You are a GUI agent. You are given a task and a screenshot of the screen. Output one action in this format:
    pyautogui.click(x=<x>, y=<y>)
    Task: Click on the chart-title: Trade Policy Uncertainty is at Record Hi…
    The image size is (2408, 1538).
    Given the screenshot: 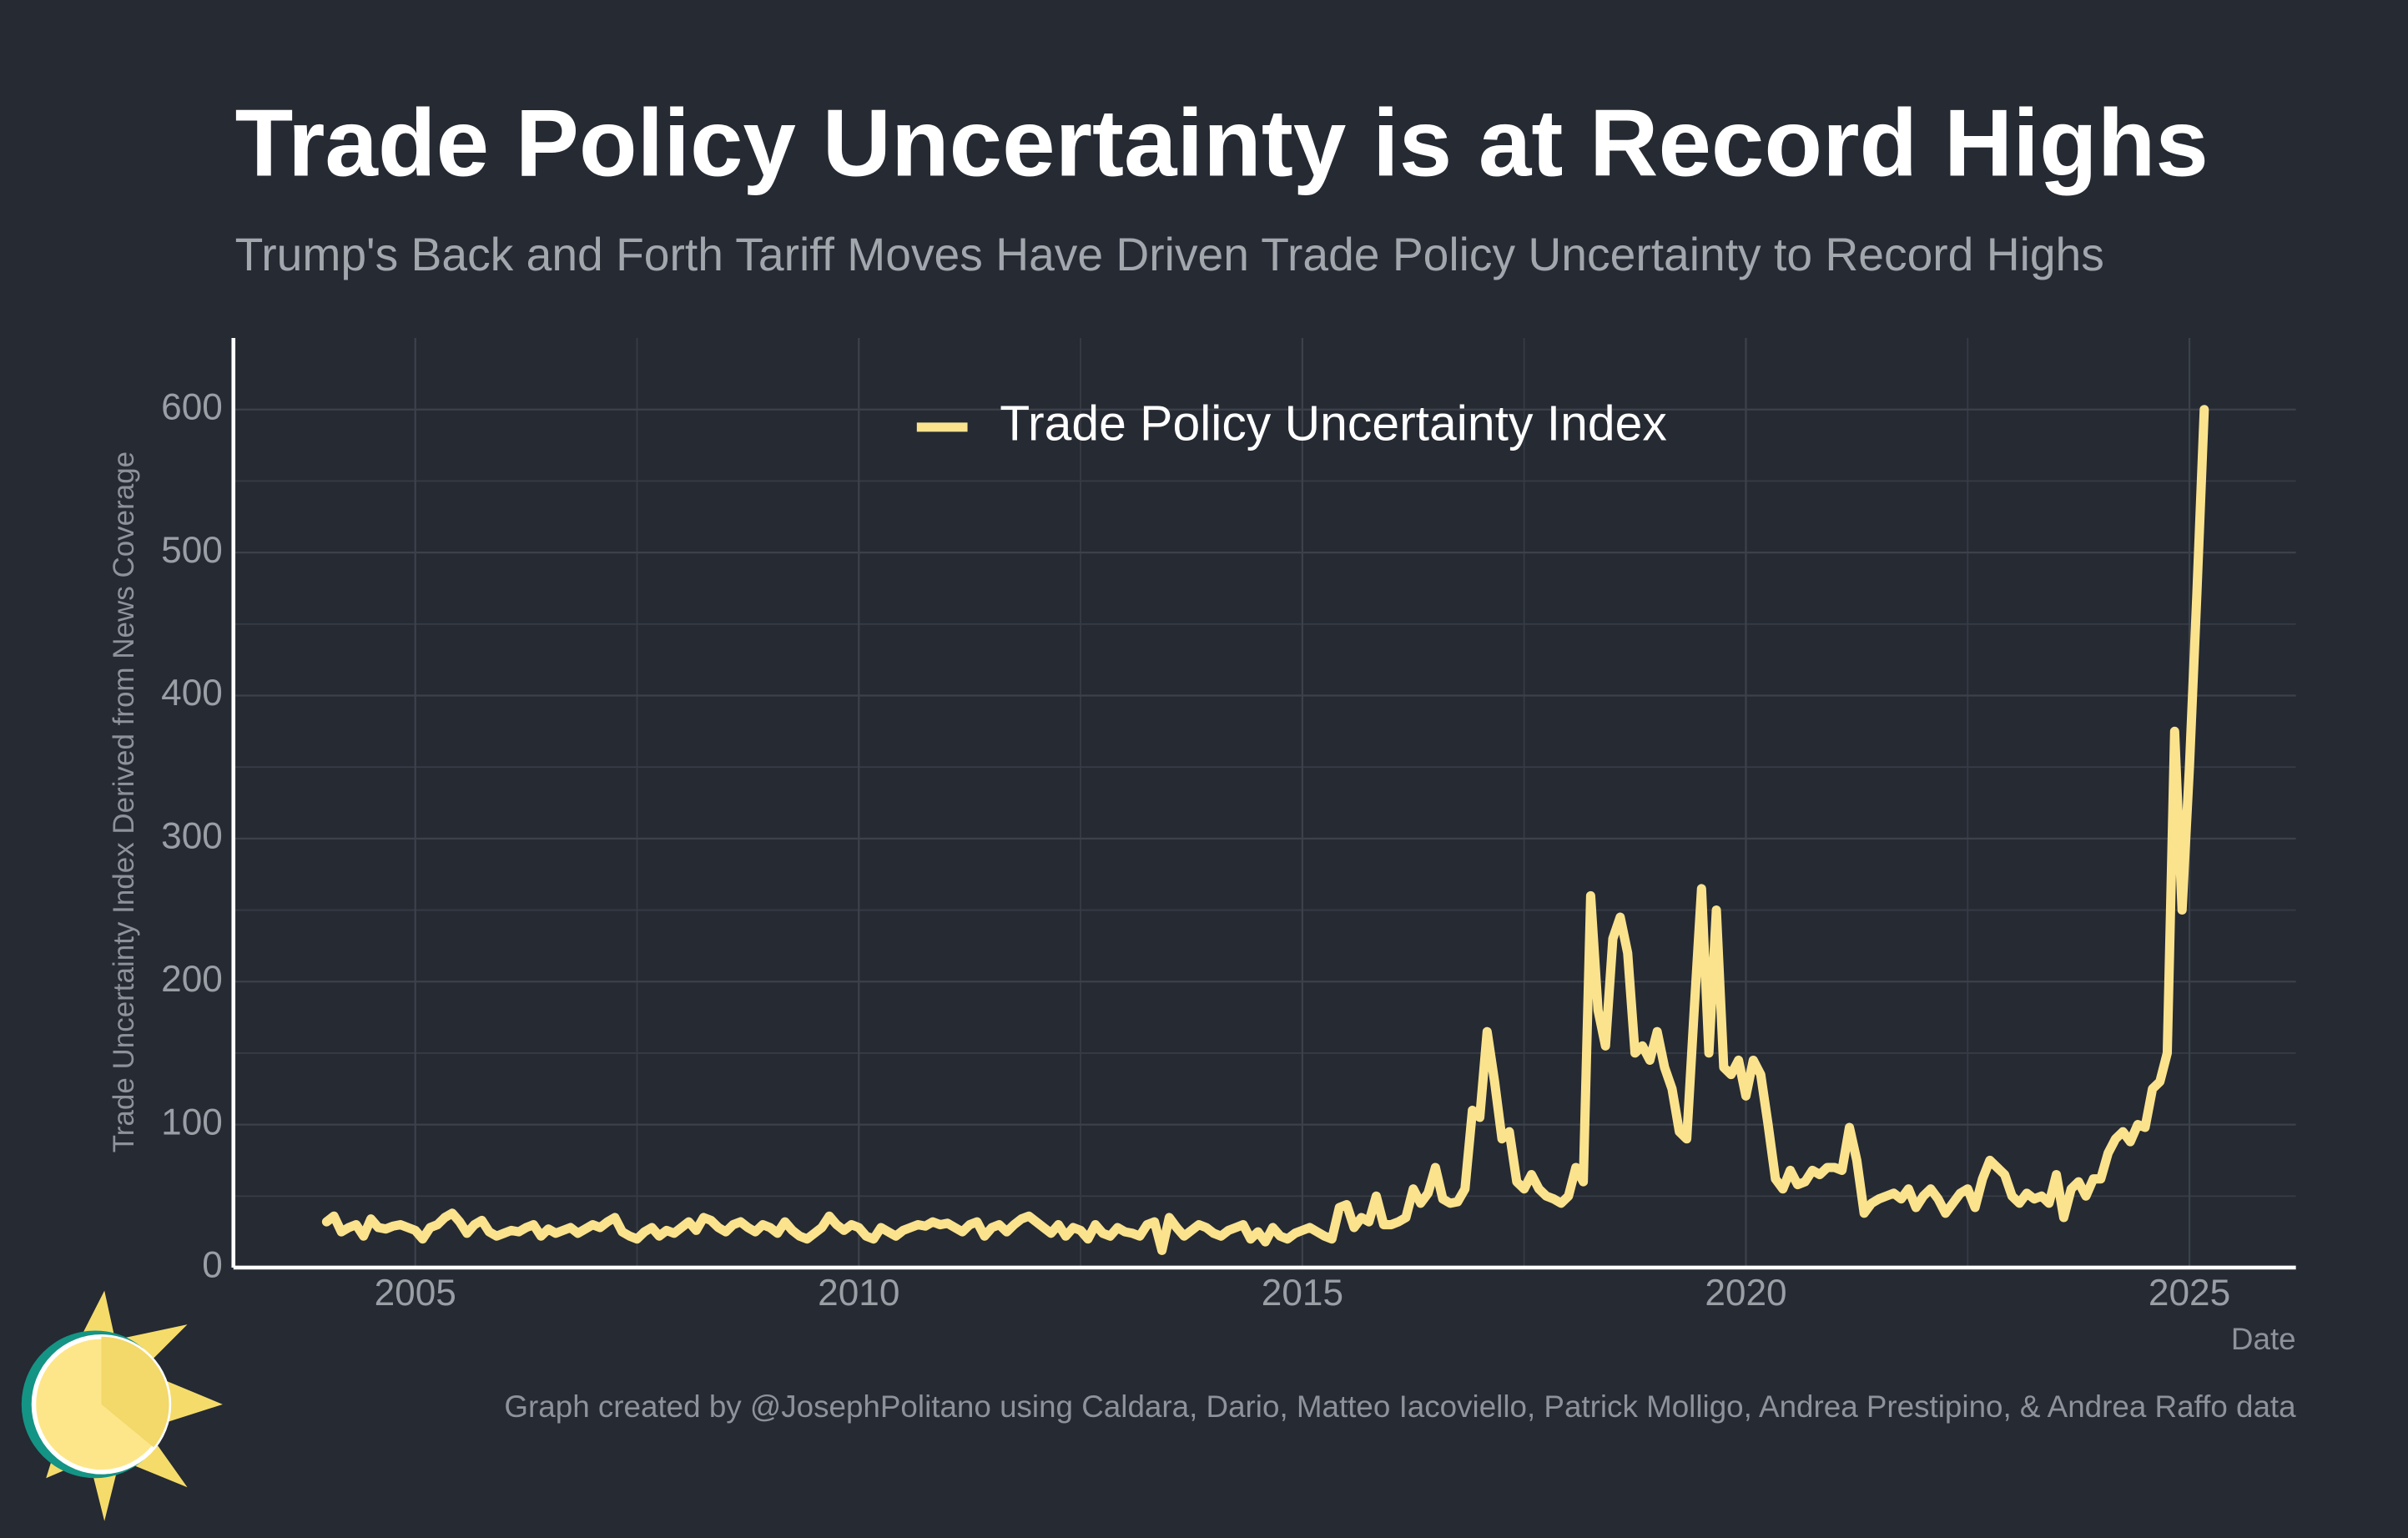 What is the action you would take?
    pyautogui.click(x=1222, y=144)
    